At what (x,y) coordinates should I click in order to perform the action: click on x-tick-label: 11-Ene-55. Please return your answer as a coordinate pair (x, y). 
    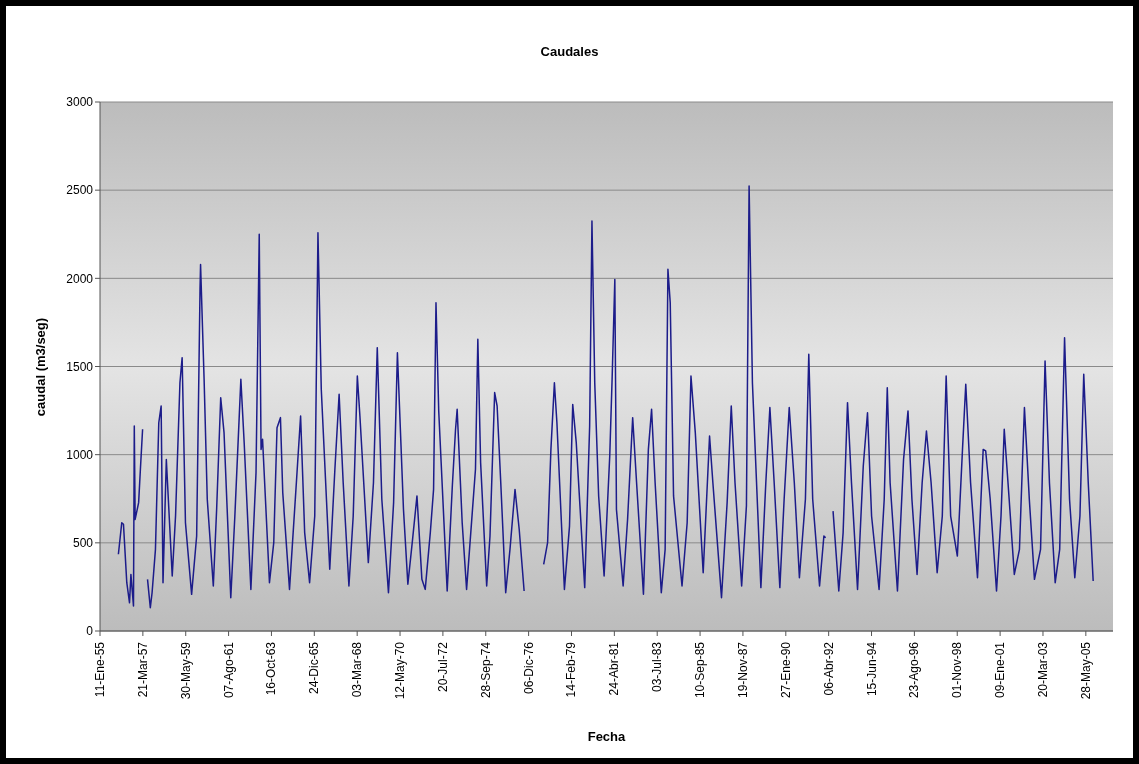
    Looking at the image, I should click on (100, 669).